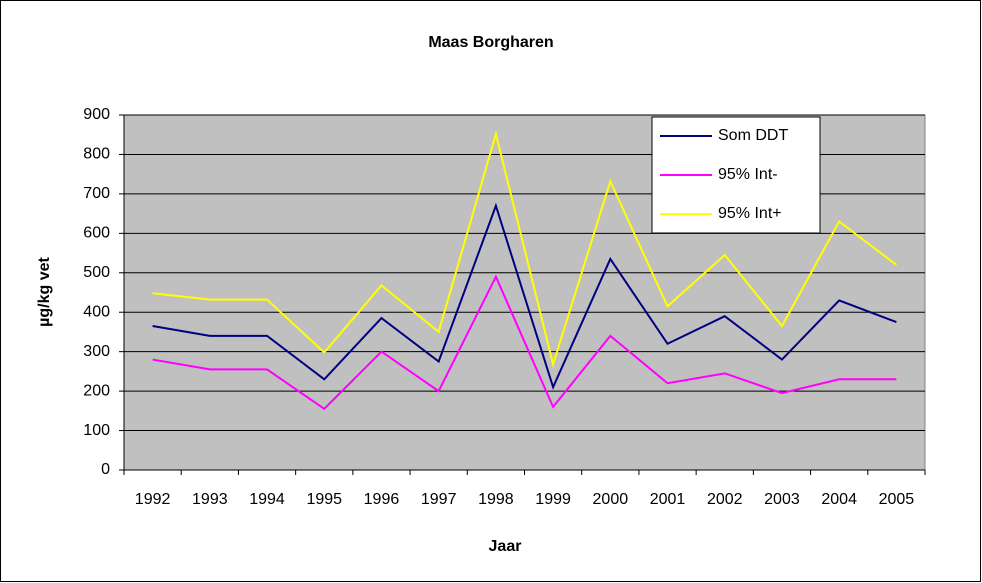 Image resolution: width=982 pixels, height=583 pixels. I want to click on x-tick-label: 1997, so click(439, 499).